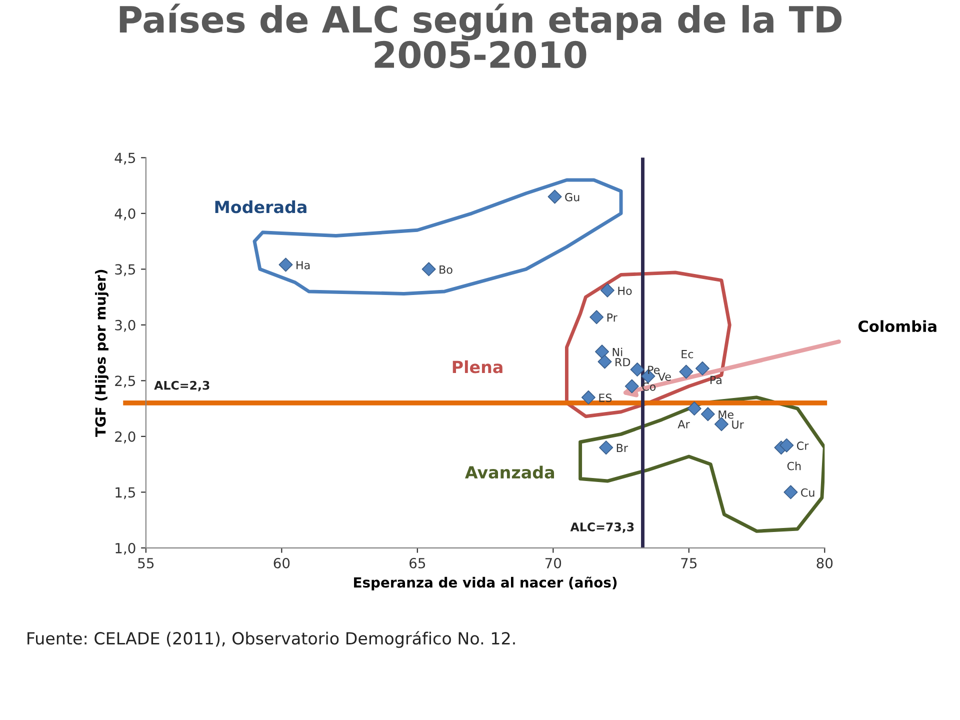  What do you see at coordinates (481, 36) in the screenshot?
I see `chart-title: Países de ALC según etapa de la TD 2005-2010` at bounding box center [481, 36].